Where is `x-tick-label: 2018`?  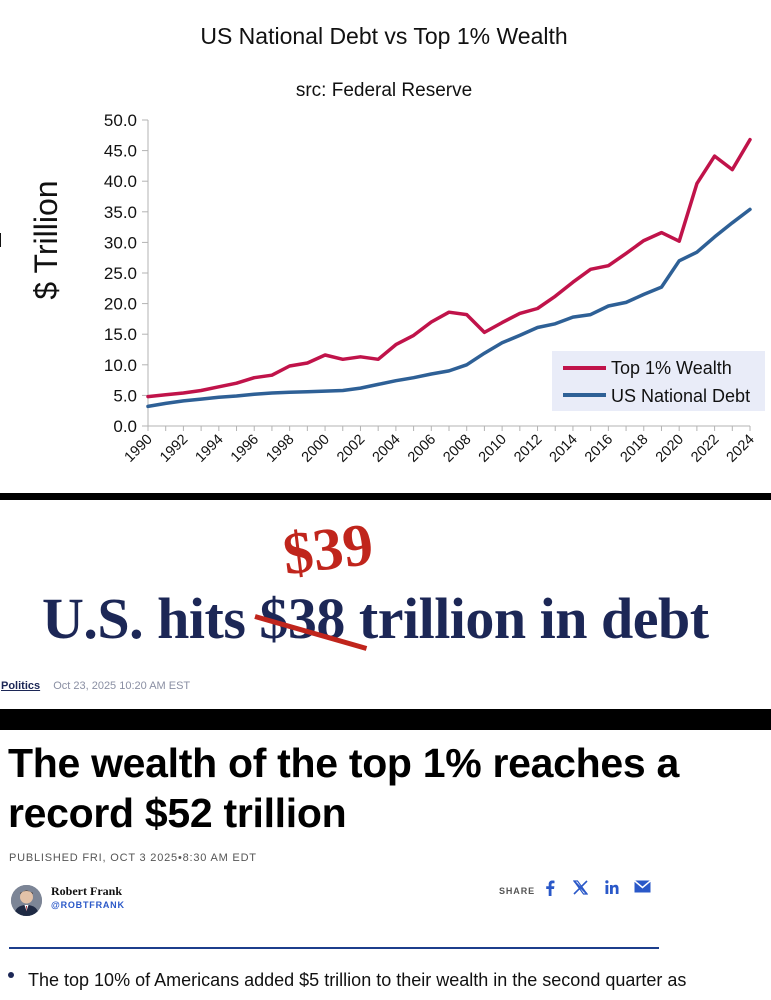
x-tick-label: 2018 is located at coordinates (634, 449).